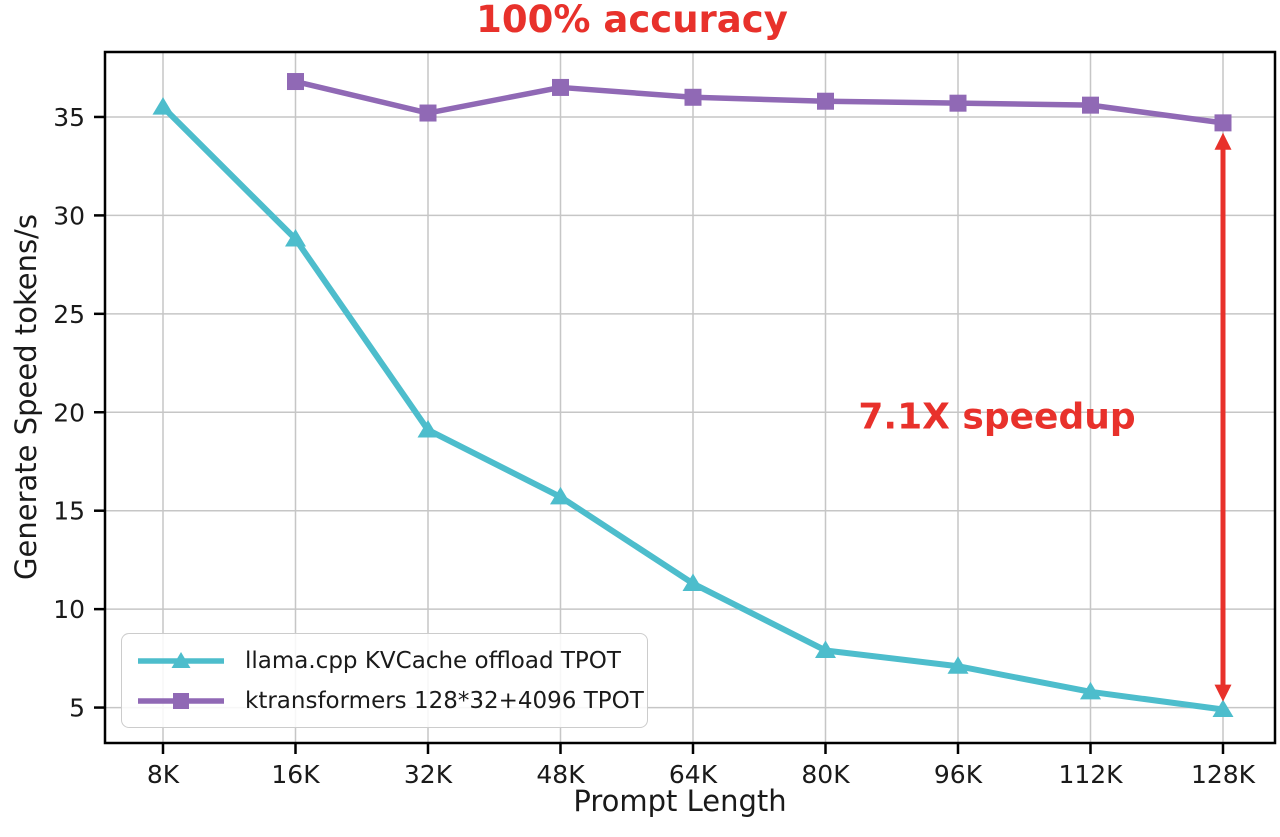  What do you see at coordinates (163, 774) in the screenshot?
I see `x-tick-label: 8K` at bounding box center [163, 774].